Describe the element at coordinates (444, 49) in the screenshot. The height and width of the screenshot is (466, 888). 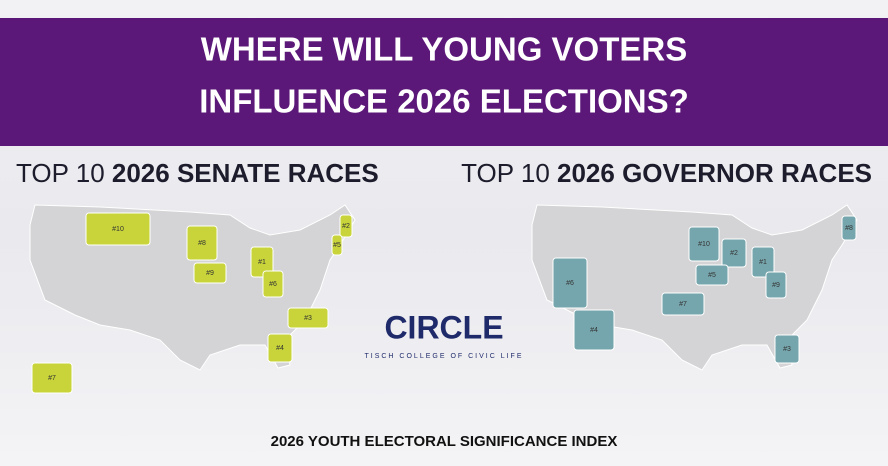
I see `title-line: WHERE WILL YOUNG VOTERS` at that location.